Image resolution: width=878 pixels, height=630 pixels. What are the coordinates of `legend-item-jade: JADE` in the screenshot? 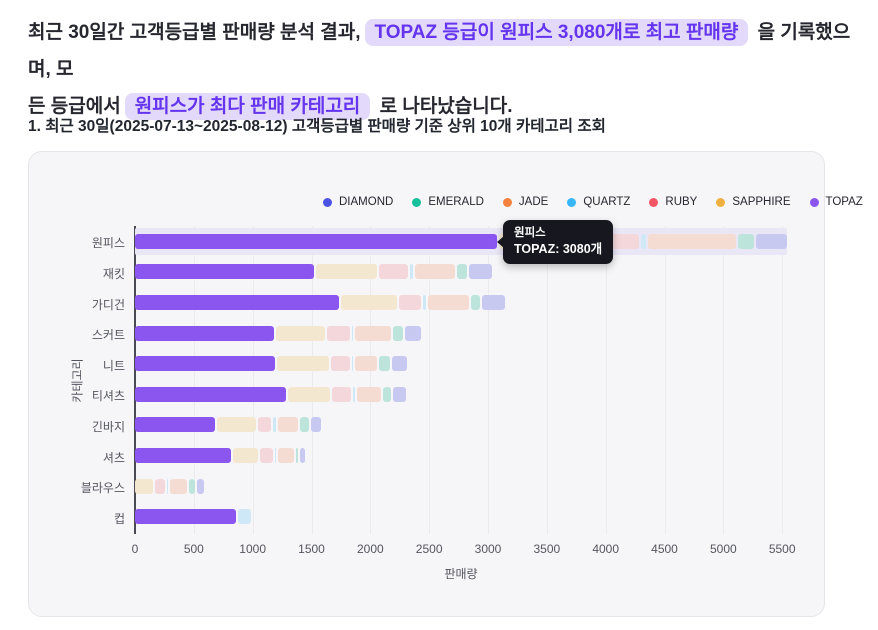 It's located at (525, 202).